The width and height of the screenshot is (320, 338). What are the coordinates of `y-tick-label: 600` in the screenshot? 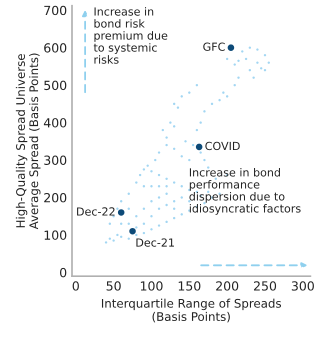 It's located at (55, 48).